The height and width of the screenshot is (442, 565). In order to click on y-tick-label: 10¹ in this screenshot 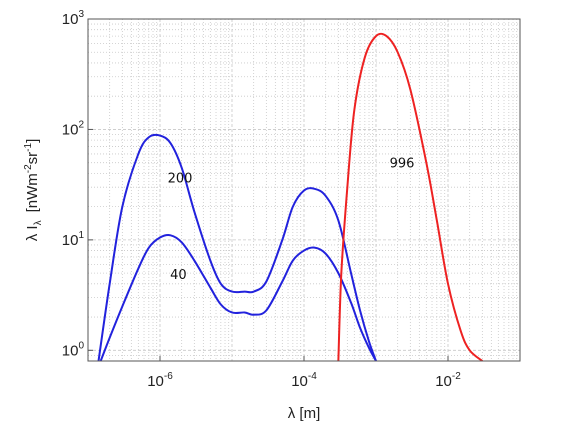, I will do `click(73, 239)`.